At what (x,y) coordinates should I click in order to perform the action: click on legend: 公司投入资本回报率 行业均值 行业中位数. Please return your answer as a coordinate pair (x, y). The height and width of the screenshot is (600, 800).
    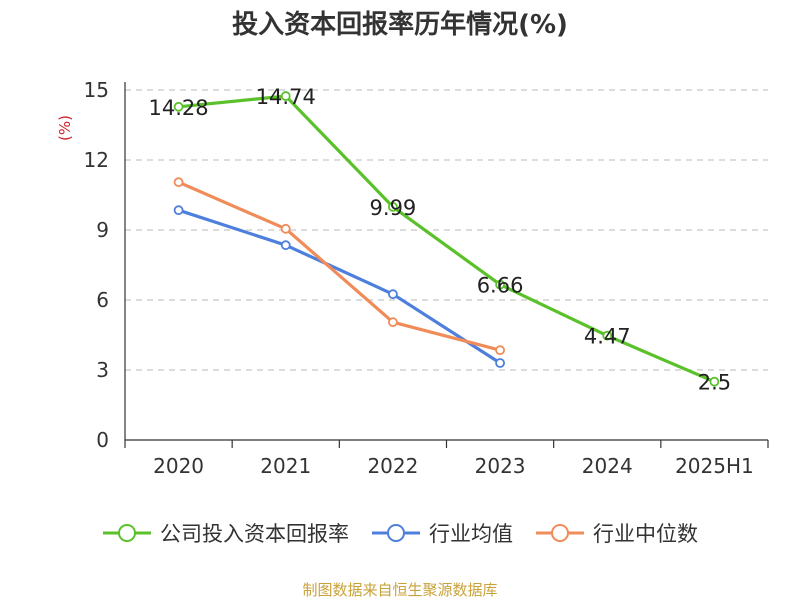
    Looking at the image, I should click on (400, 533).